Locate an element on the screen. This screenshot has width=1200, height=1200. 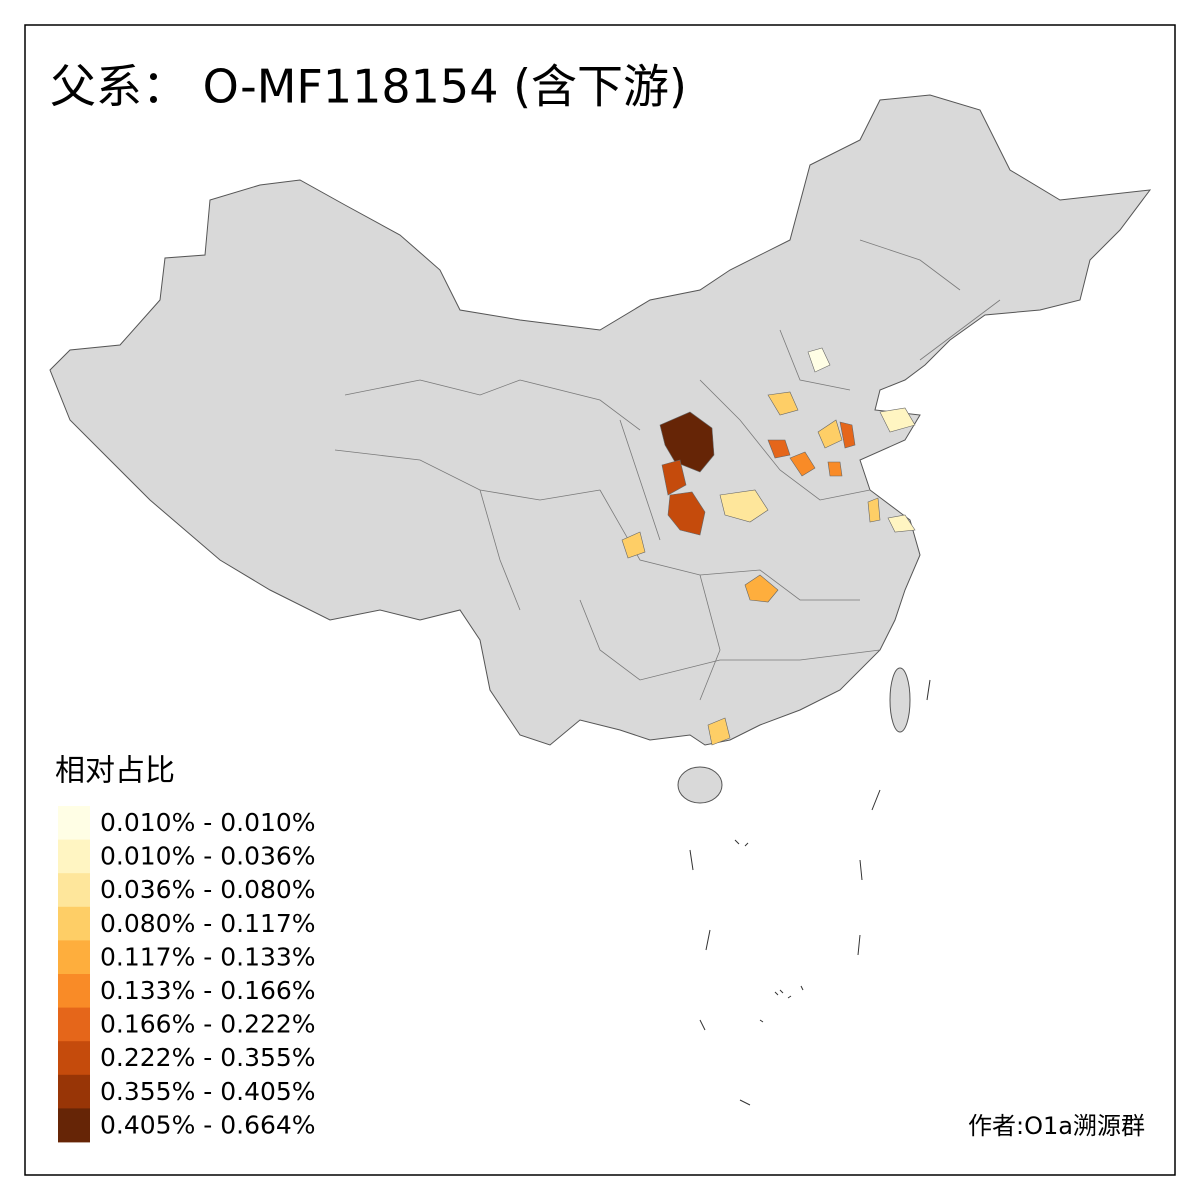
legend-label: 0.010% - 0.036% is located at coordinates (208, 856).